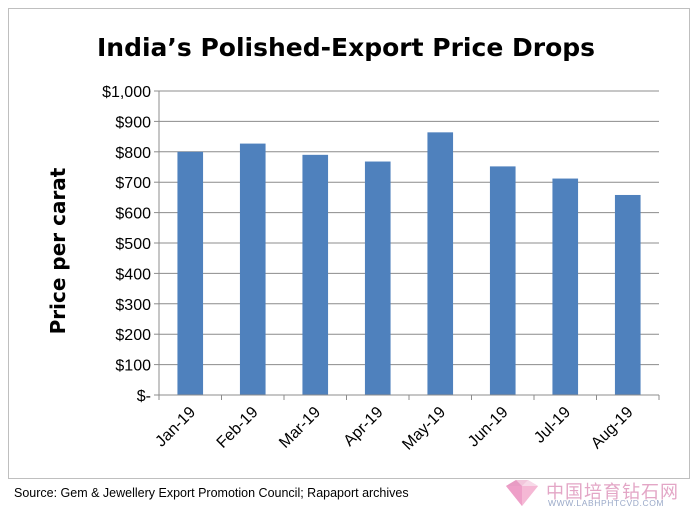  What do you see at coordinates (133, 244) in the screenshot?
I see `y-tick-label: $500` at bounding box center [133, 244].